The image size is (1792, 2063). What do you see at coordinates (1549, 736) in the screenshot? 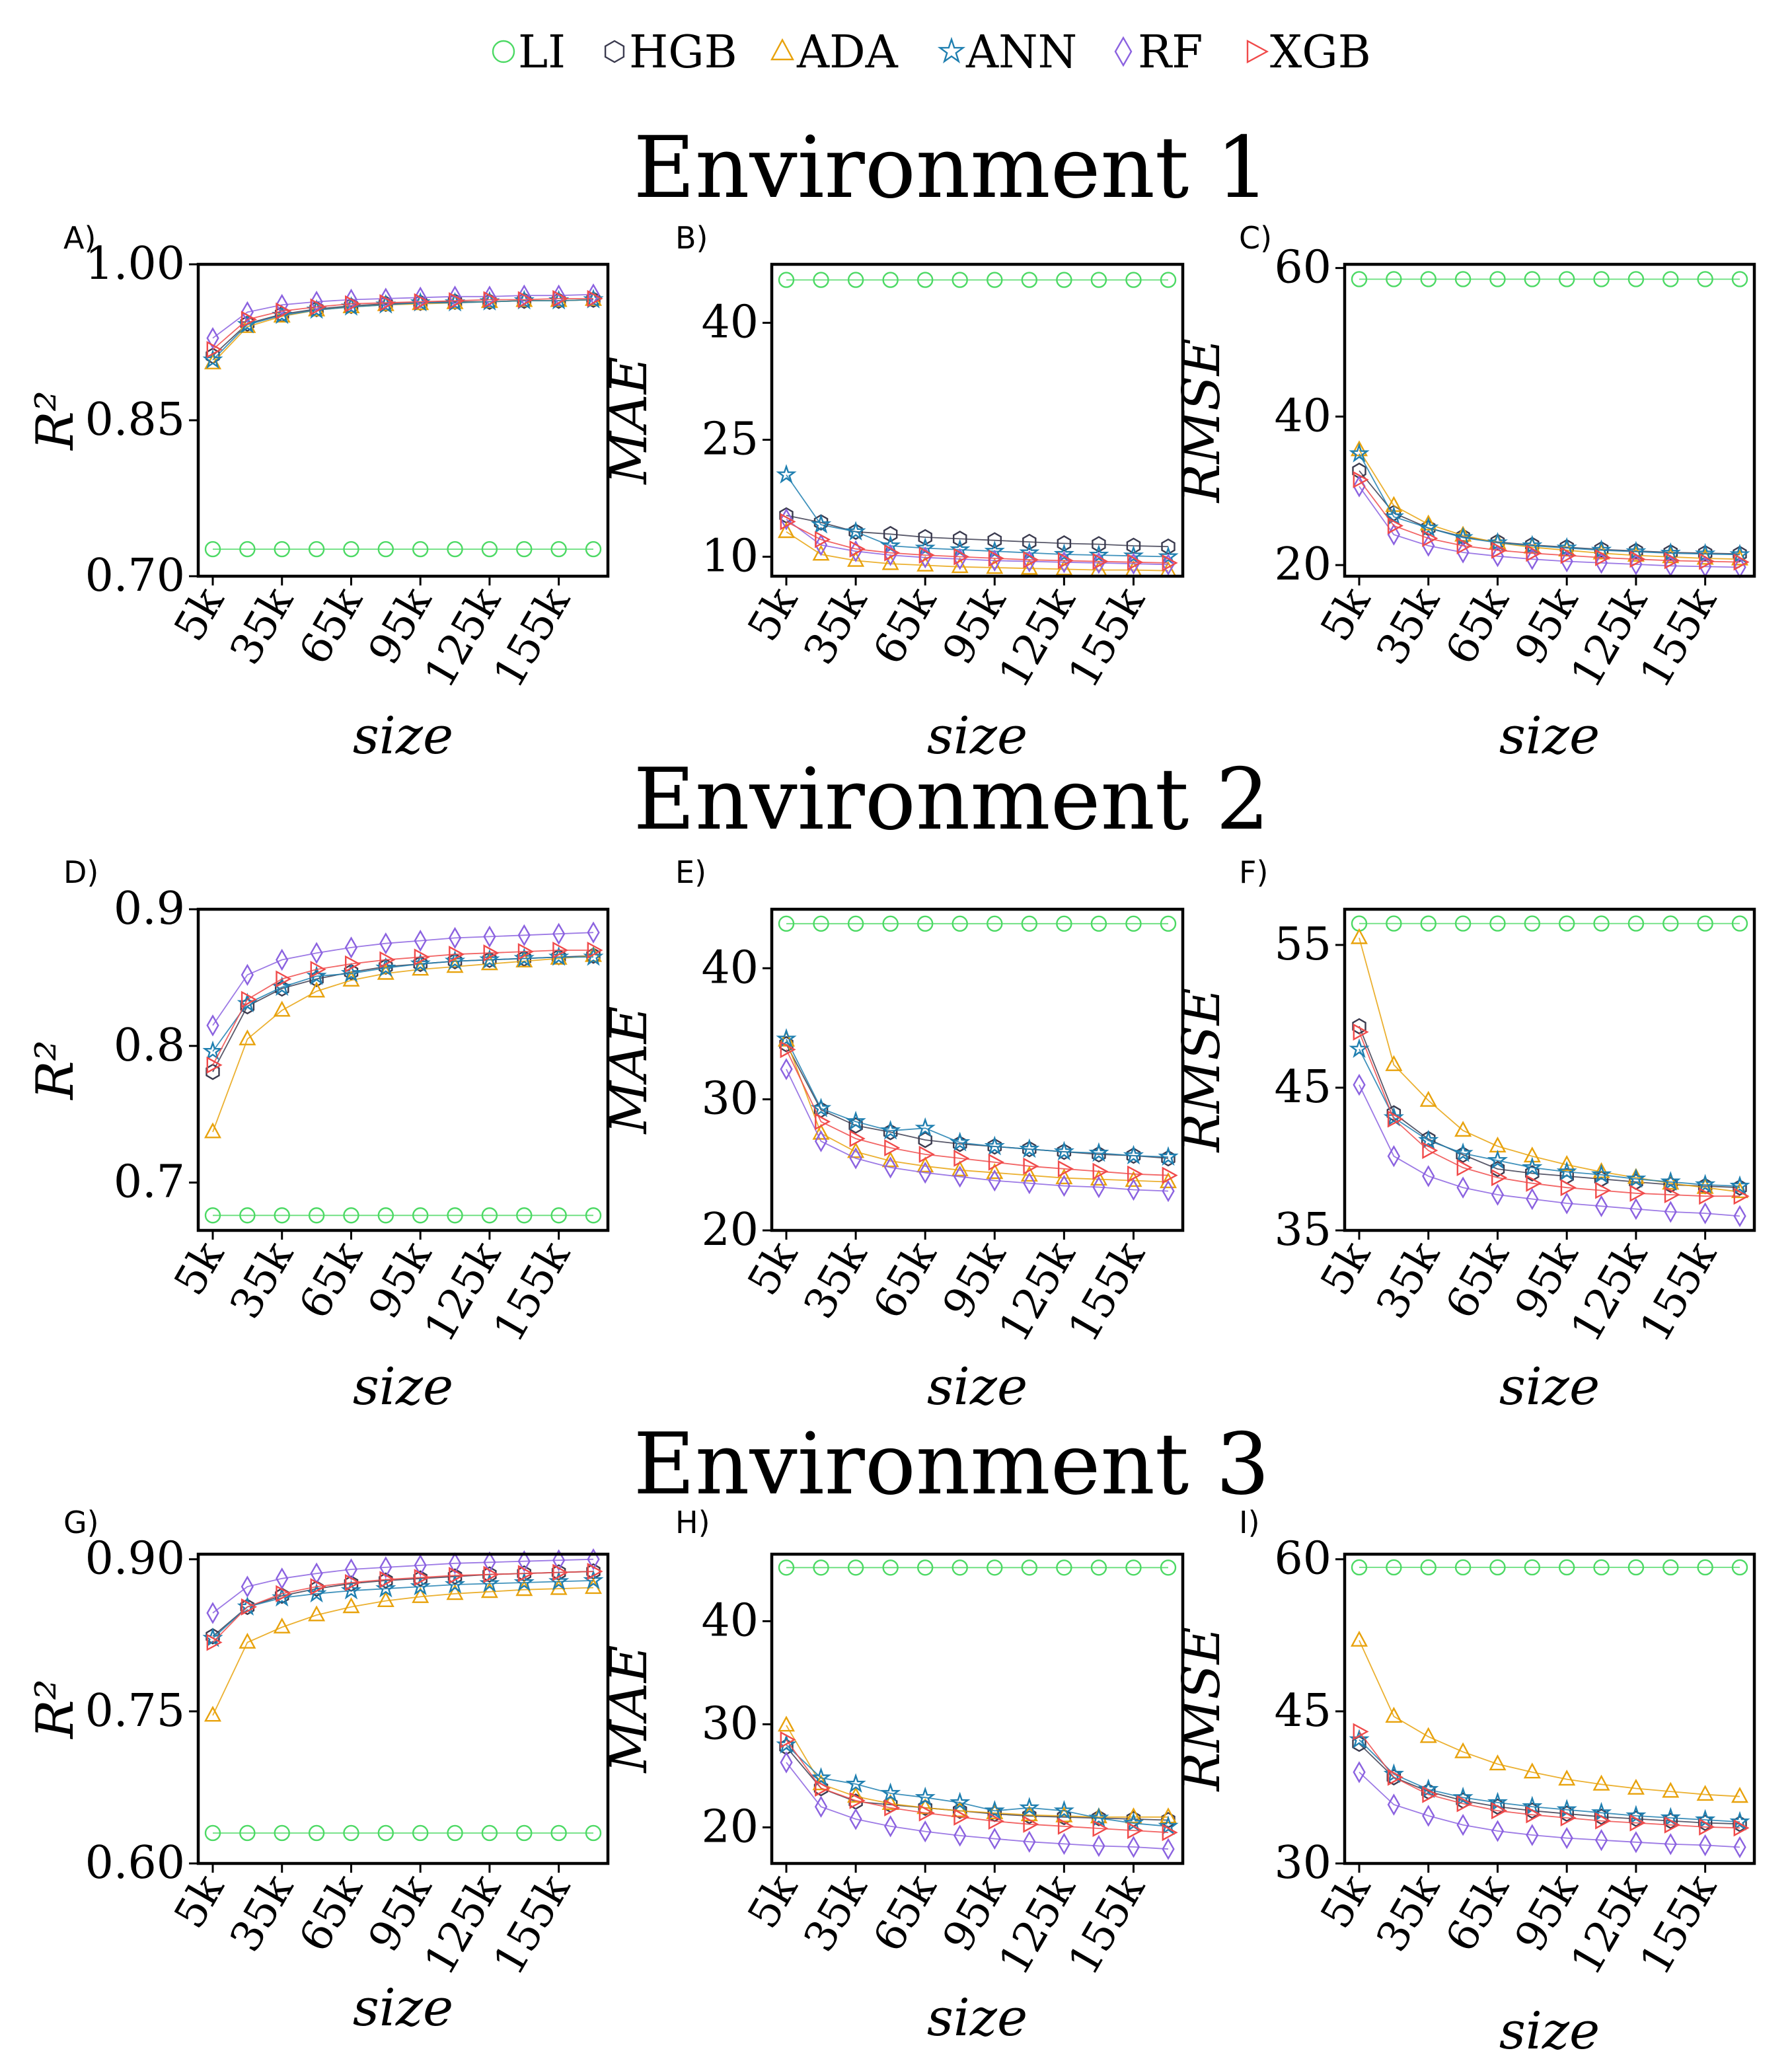
I see `x-axis-label: size` at bounding box center [1549, 736].